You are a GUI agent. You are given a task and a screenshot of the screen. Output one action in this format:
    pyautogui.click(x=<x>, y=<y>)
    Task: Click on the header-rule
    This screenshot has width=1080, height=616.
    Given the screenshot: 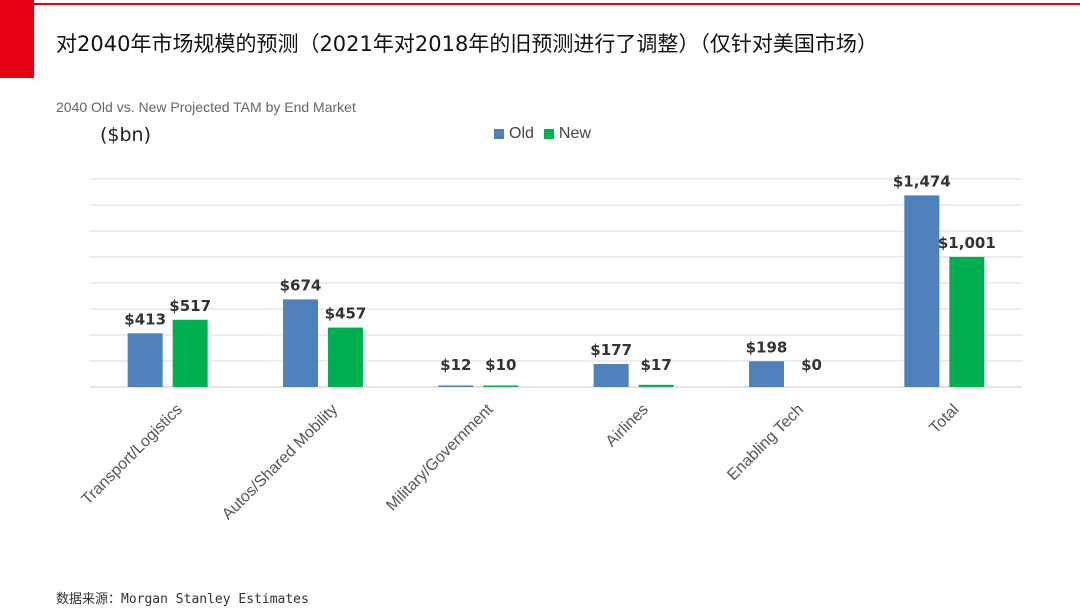 What is the action you would take?
    pyautogui.click(x=557, y=4)
    